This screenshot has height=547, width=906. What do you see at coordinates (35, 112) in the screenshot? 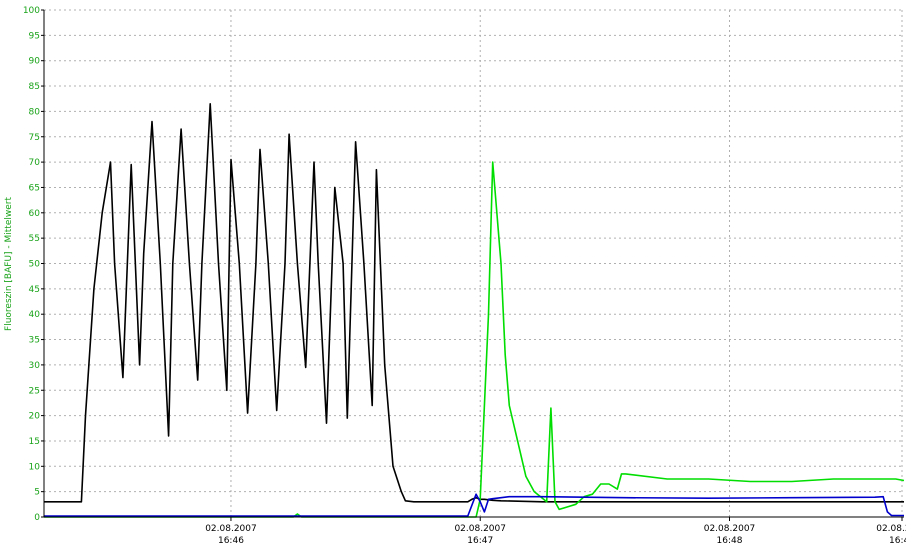
I see `y-tick-label: 80` at bounding box center [35, 112].